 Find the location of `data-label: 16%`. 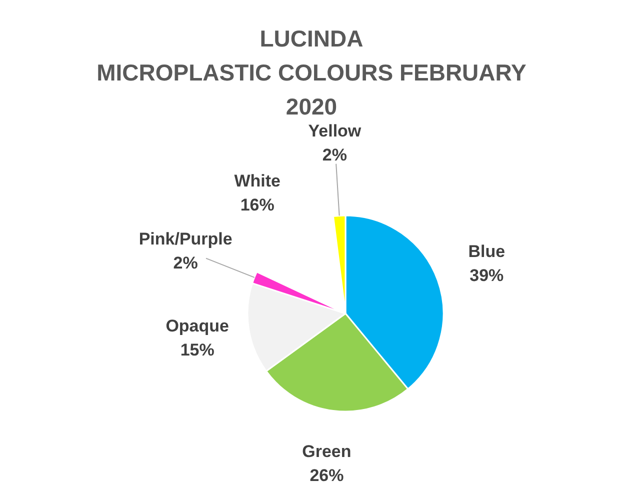

data-label: 16% is located at coordinates (257, 205).